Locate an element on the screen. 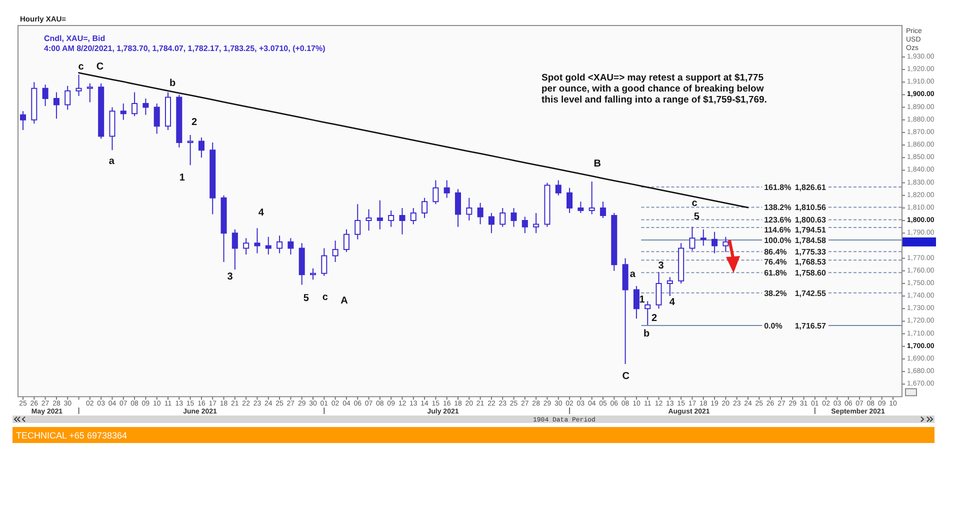 This screenshot has height=505, width=971. annotation: A is located at coordinates (344, 301).